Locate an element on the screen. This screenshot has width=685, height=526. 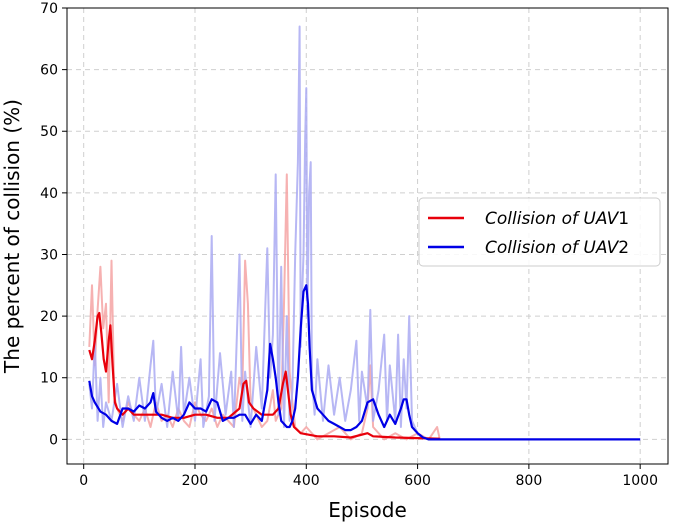
smooth-series-line-uav1 is located at coordinates (264, 375).